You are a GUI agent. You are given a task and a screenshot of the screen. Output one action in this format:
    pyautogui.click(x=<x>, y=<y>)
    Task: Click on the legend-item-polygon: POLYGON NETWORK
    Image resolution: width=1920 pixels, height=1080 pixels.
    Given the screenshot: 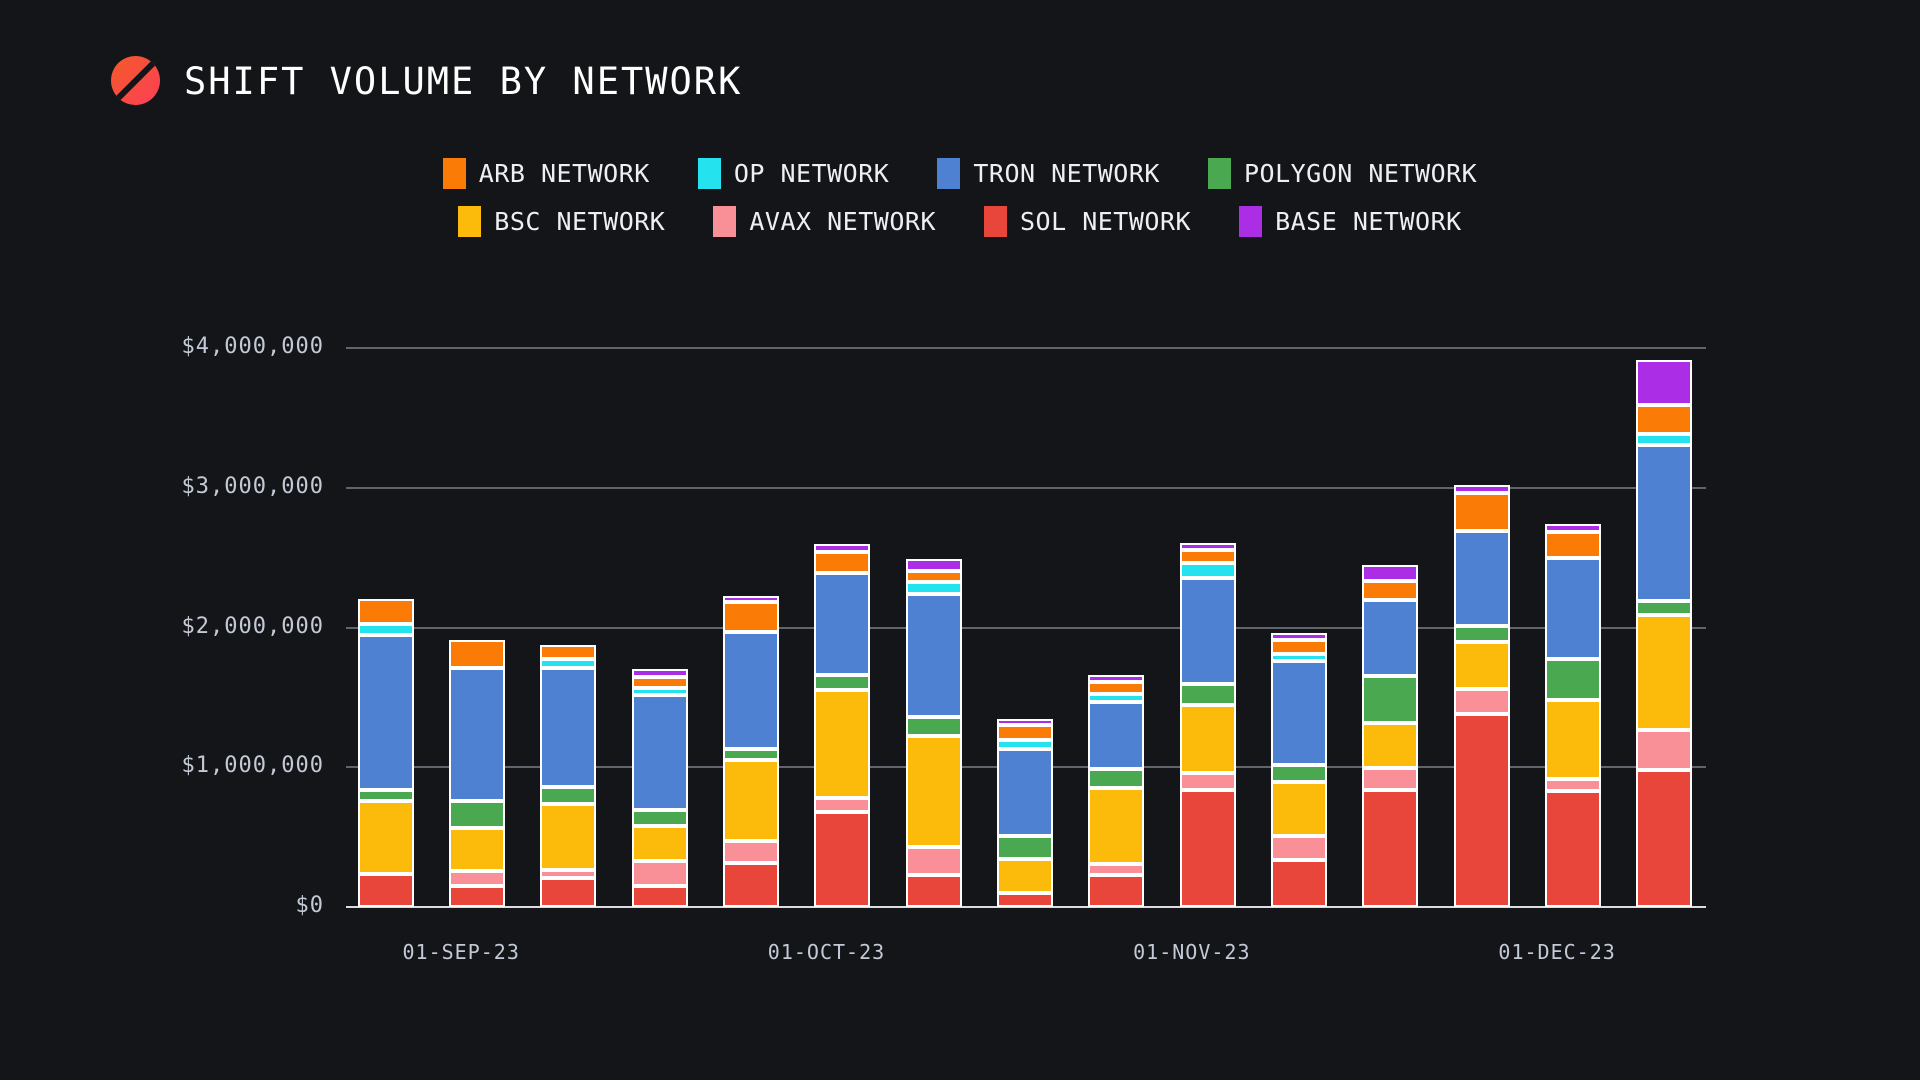 What is the action you would take?
    pyautogui.click(x=1342, y=173)
    